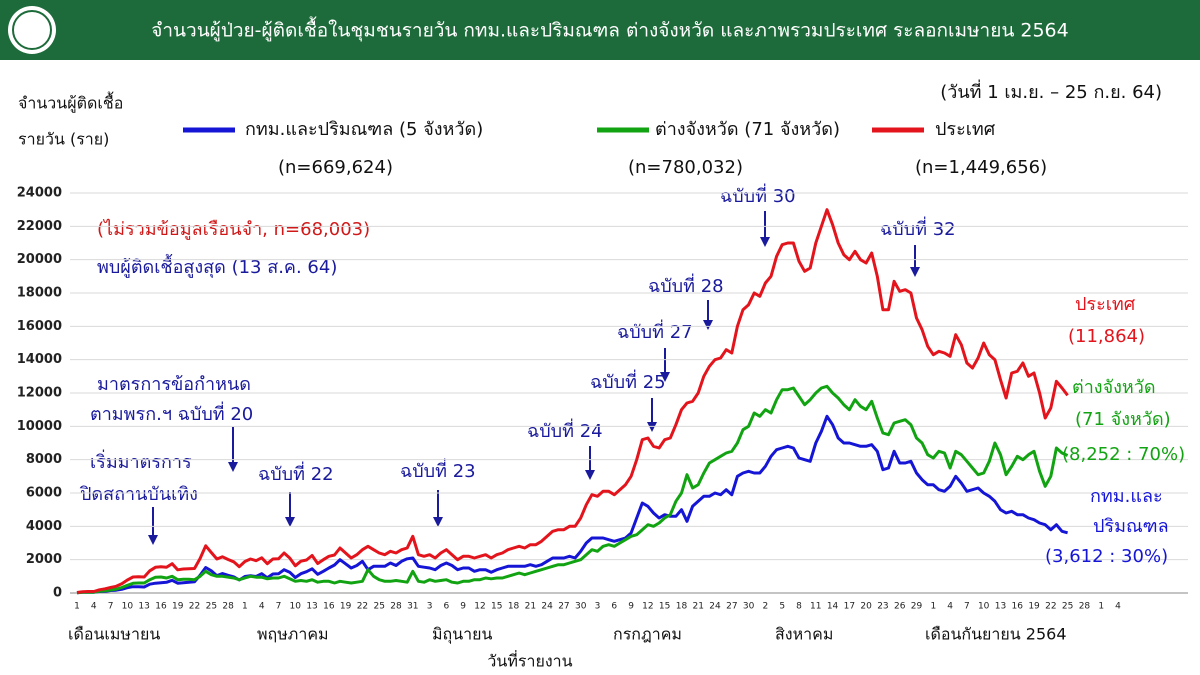 The height and width of the screenshot is (675, 1200). I want to click on x-tick-label: 8, so click(799, 607).